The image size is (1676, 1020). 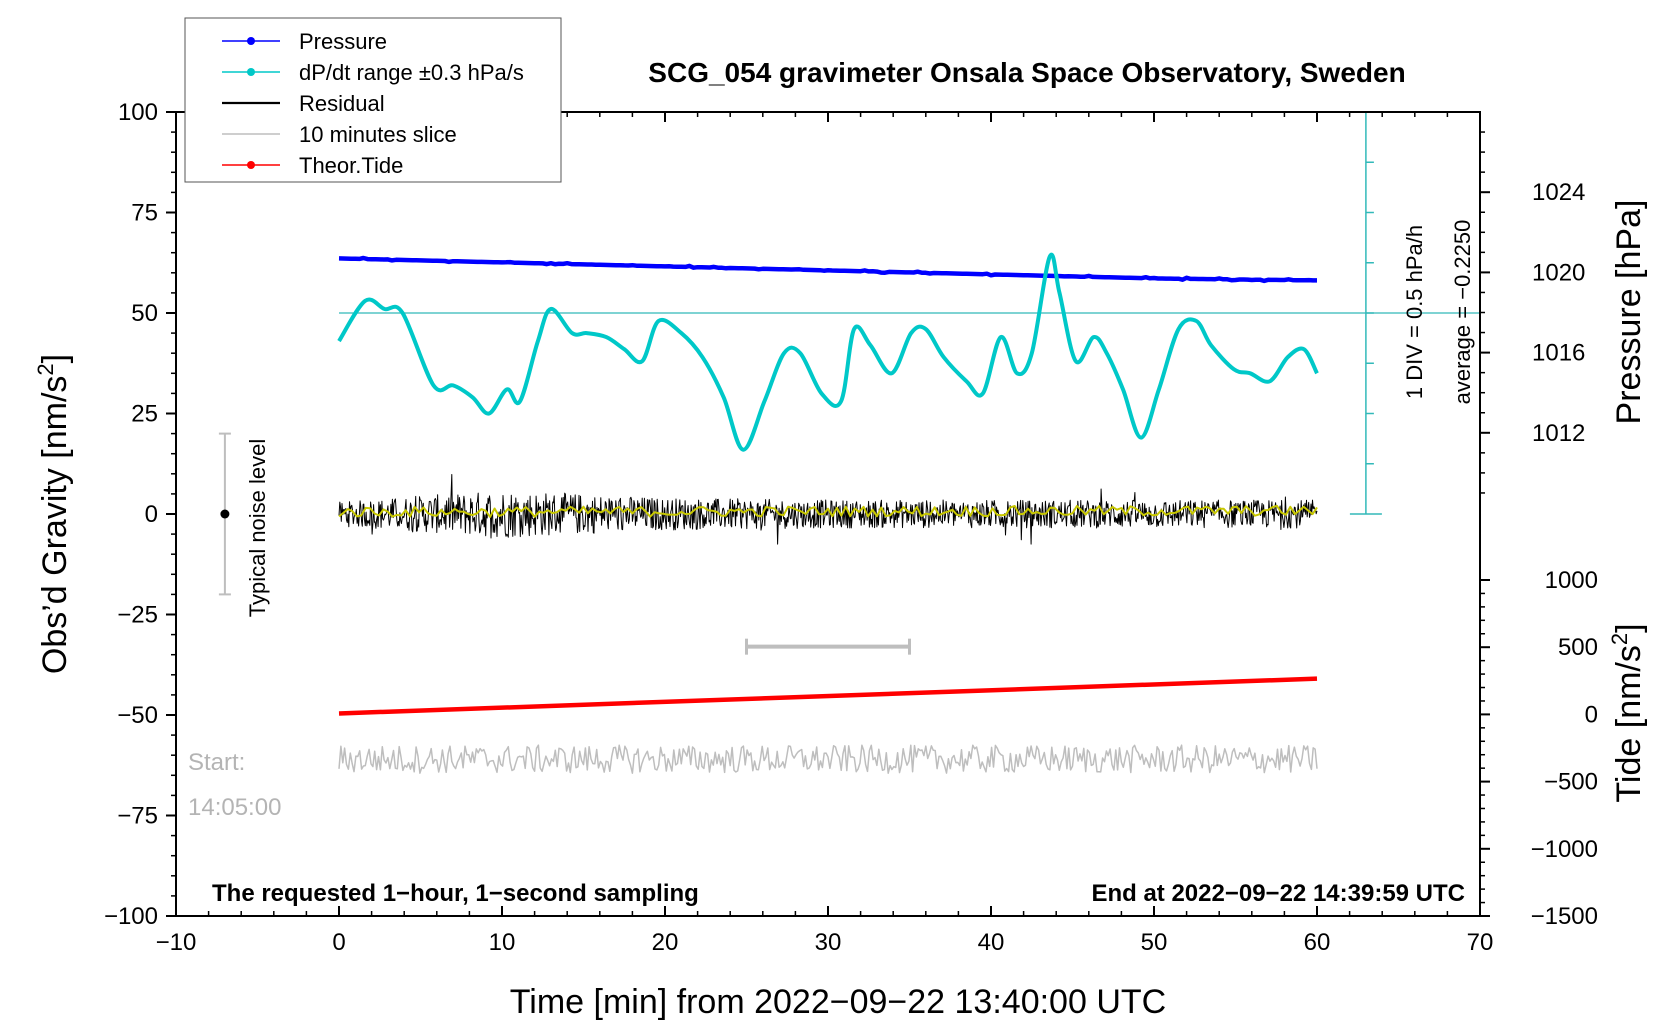 What do you see at coordinates (1564, 916) in the screenshot?
I see `y-tide-tick-label: −1500` at bounding box center [1564, 916].